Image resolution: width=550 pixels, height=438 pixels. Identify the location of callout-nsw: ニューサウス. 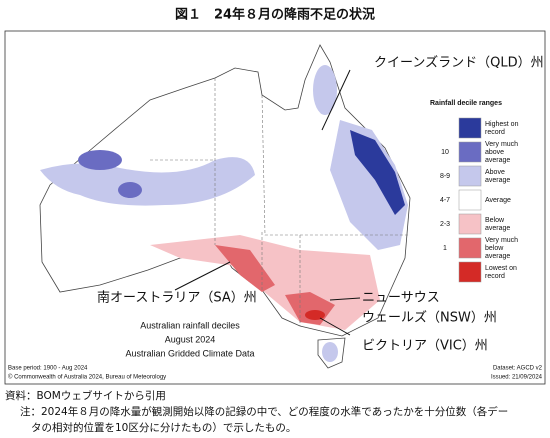
(401, 298).